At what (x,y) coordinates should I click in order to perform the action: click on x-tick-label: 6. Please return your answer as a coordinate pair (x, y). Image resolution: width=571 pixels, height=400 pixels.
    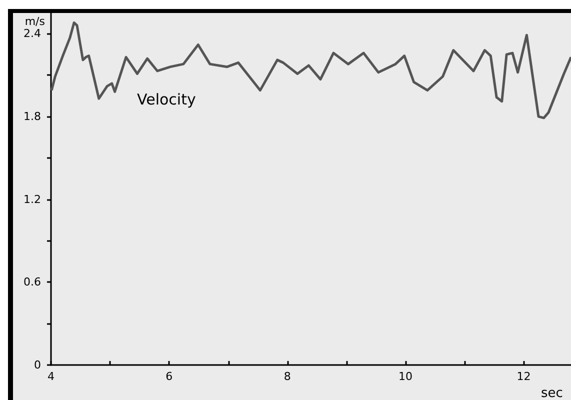
    Looking at the image, I should click on (169, 376).